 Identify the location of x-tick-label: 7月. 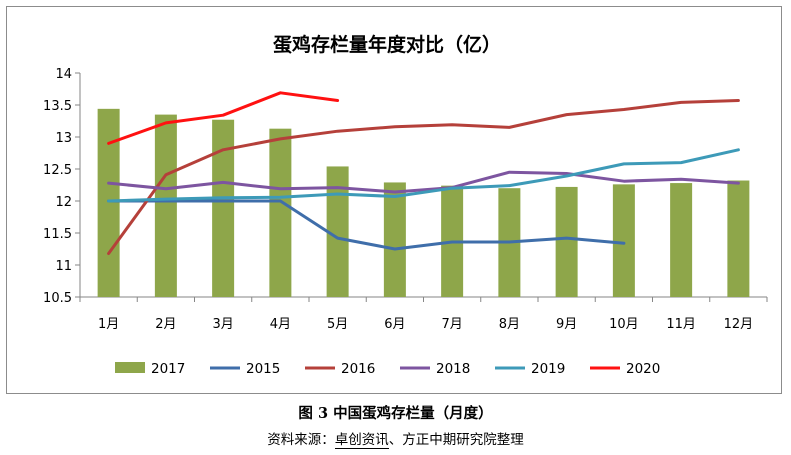
(451, 324).